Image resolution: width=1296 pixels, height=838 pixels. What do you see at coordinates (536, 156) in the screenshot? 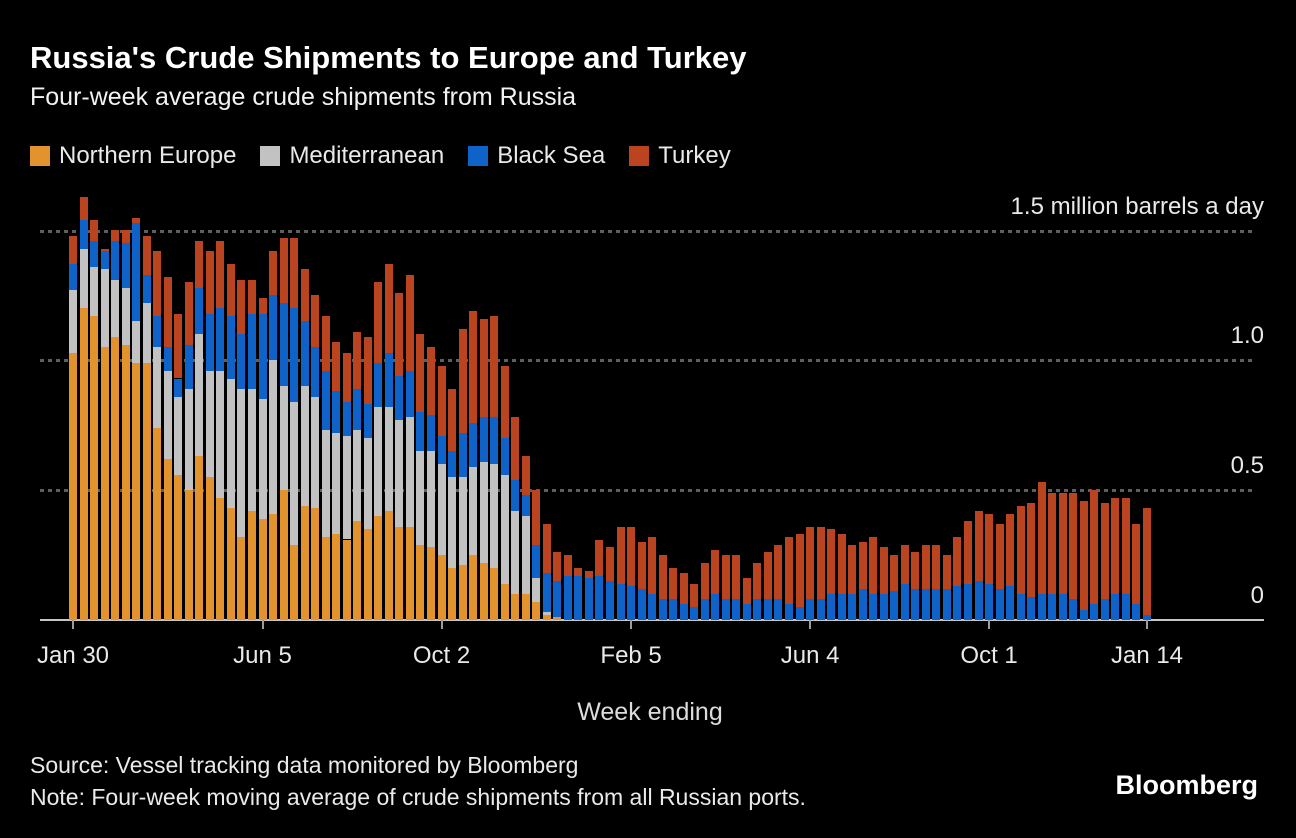
I see `legend-item-black-sea: Black Sea` at bounding box center [536, 156].